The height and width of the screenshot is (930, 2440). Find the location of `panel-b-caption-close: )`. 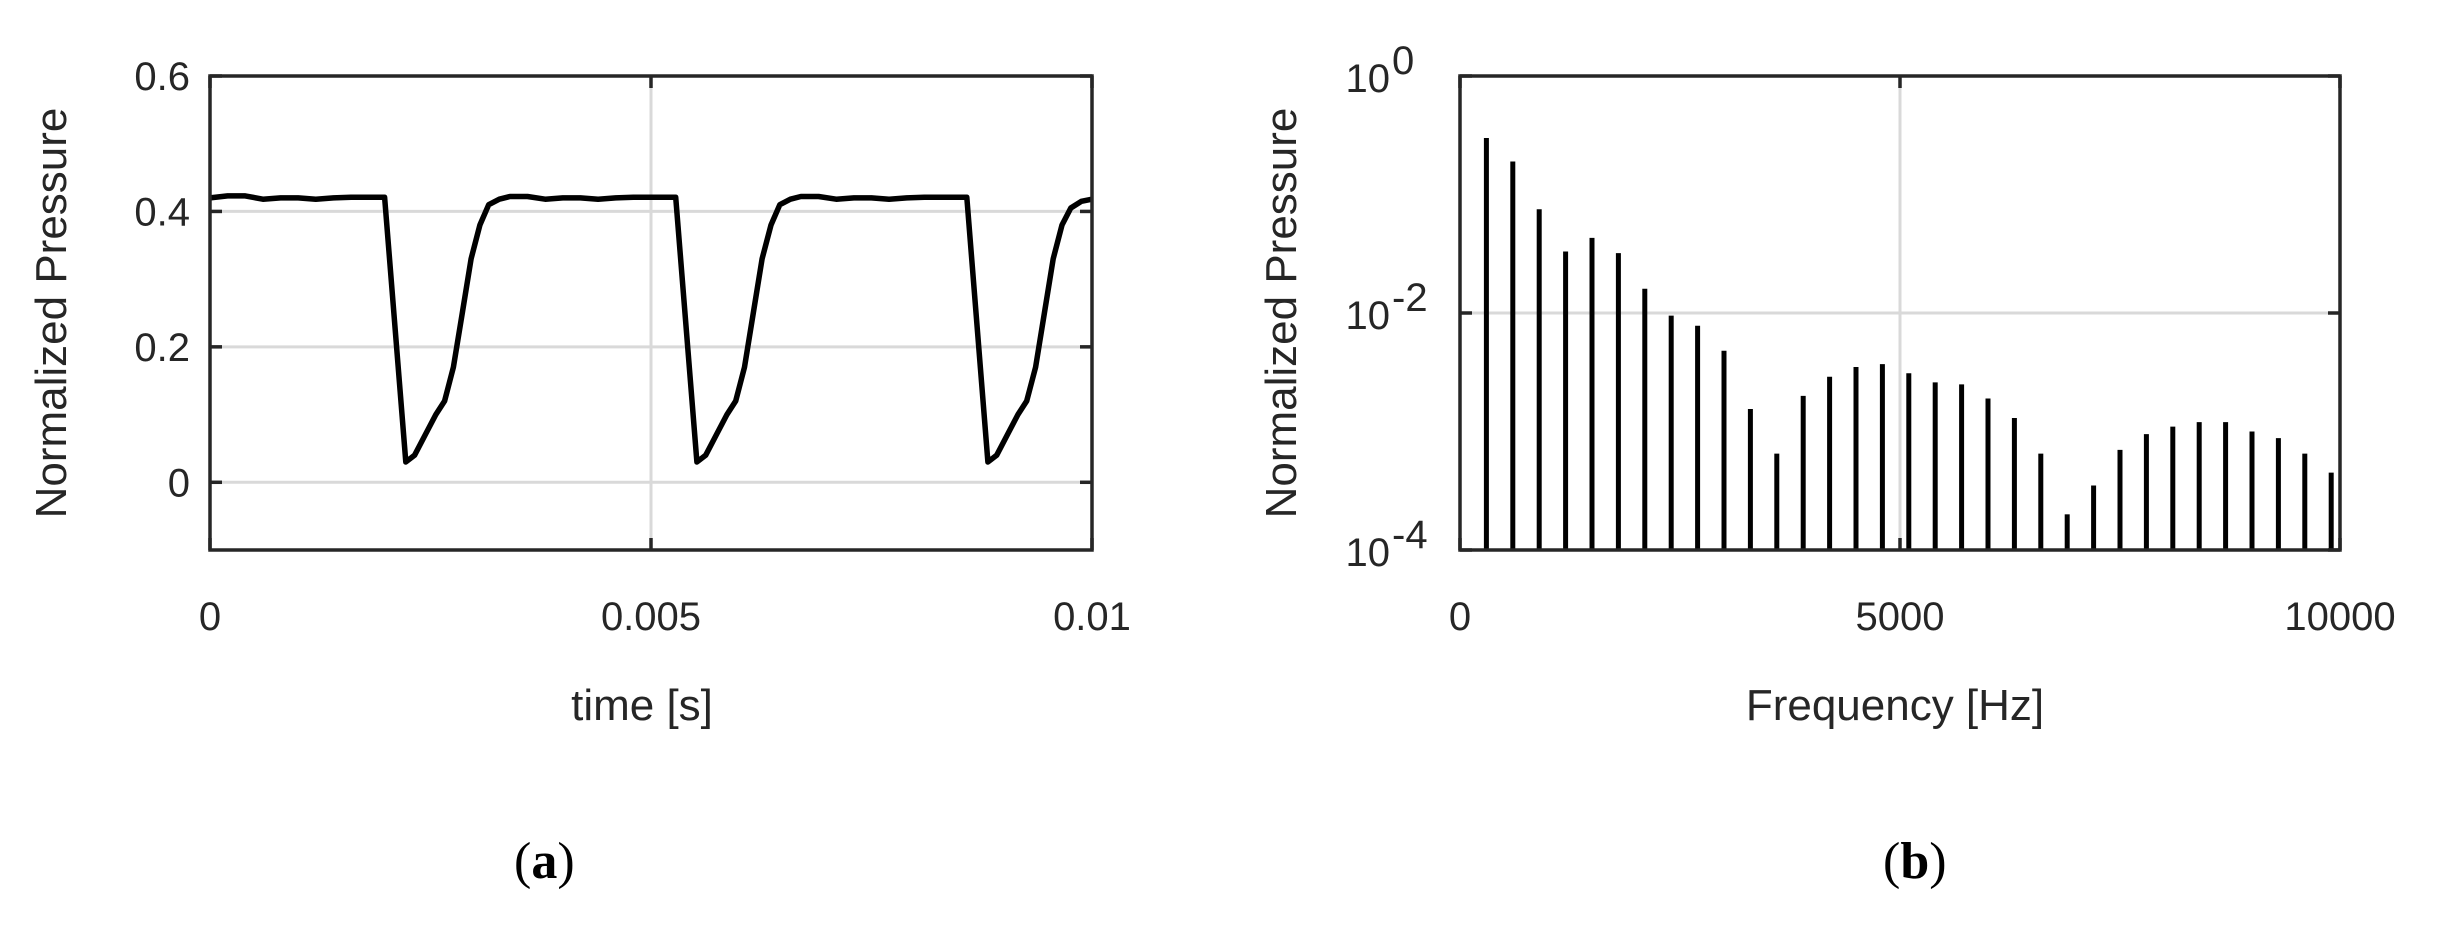

panel-b-caption-close: ) is located at coordinates (1937, 861).